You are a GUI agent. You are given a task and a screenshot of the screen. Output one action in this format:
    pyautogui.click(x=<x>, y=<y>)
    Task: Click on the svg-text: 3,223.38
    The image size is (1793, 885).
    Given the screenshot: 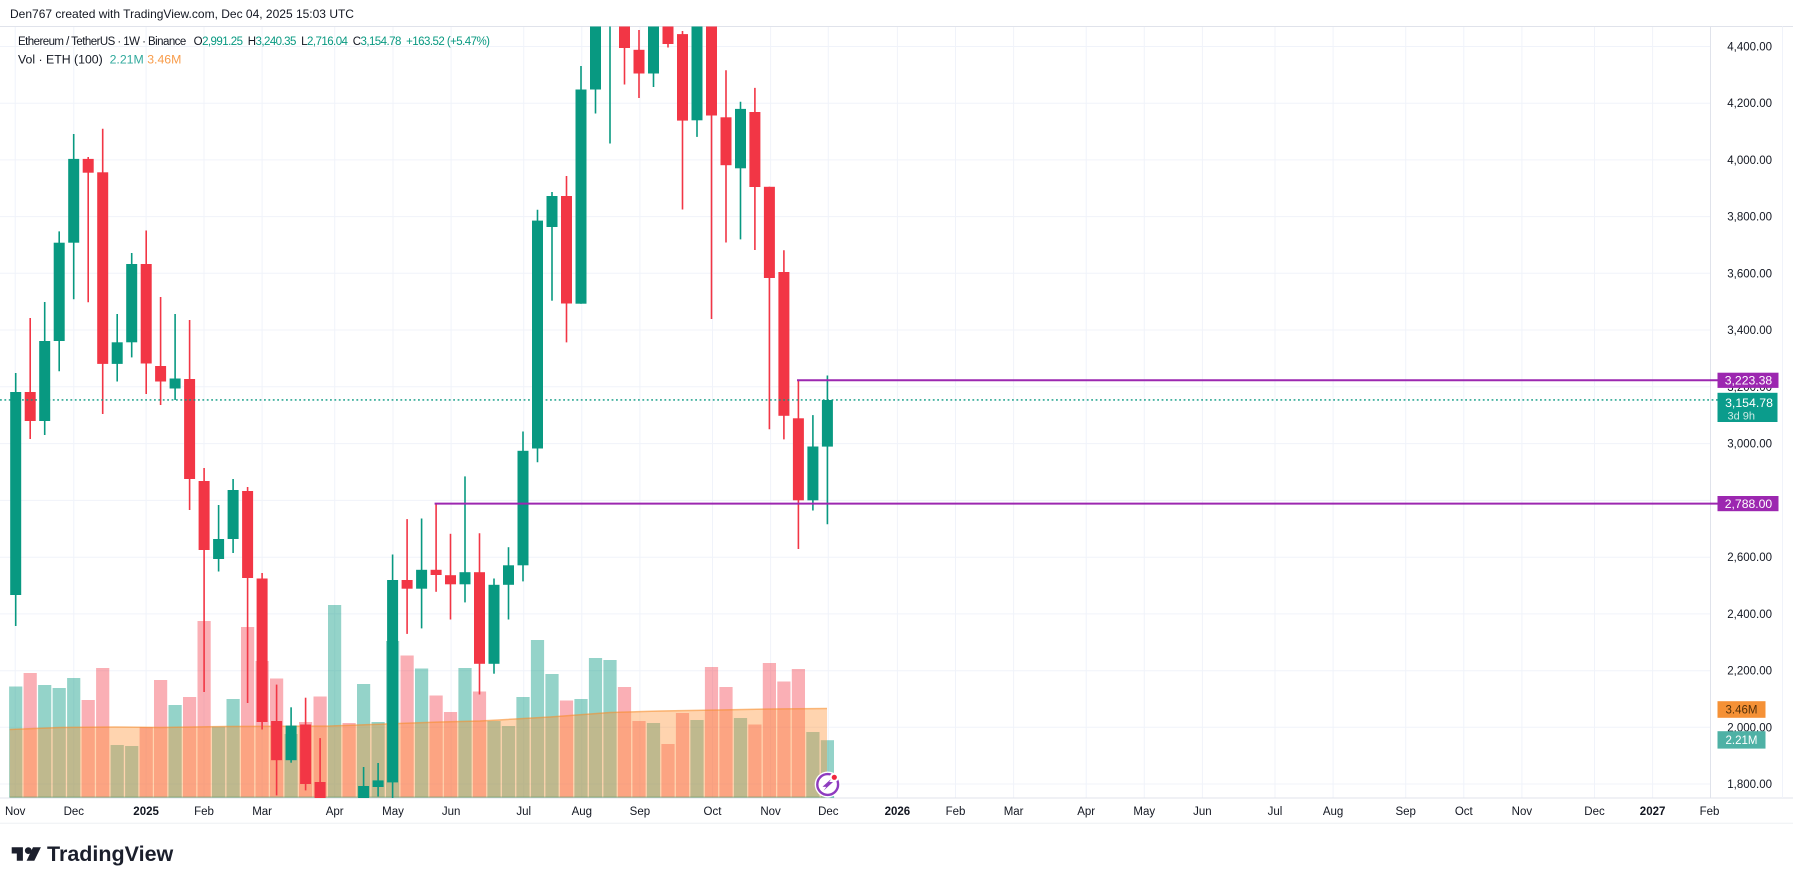 What is the action you would take?
    pyautogui.click(x=1749, y=381)
    